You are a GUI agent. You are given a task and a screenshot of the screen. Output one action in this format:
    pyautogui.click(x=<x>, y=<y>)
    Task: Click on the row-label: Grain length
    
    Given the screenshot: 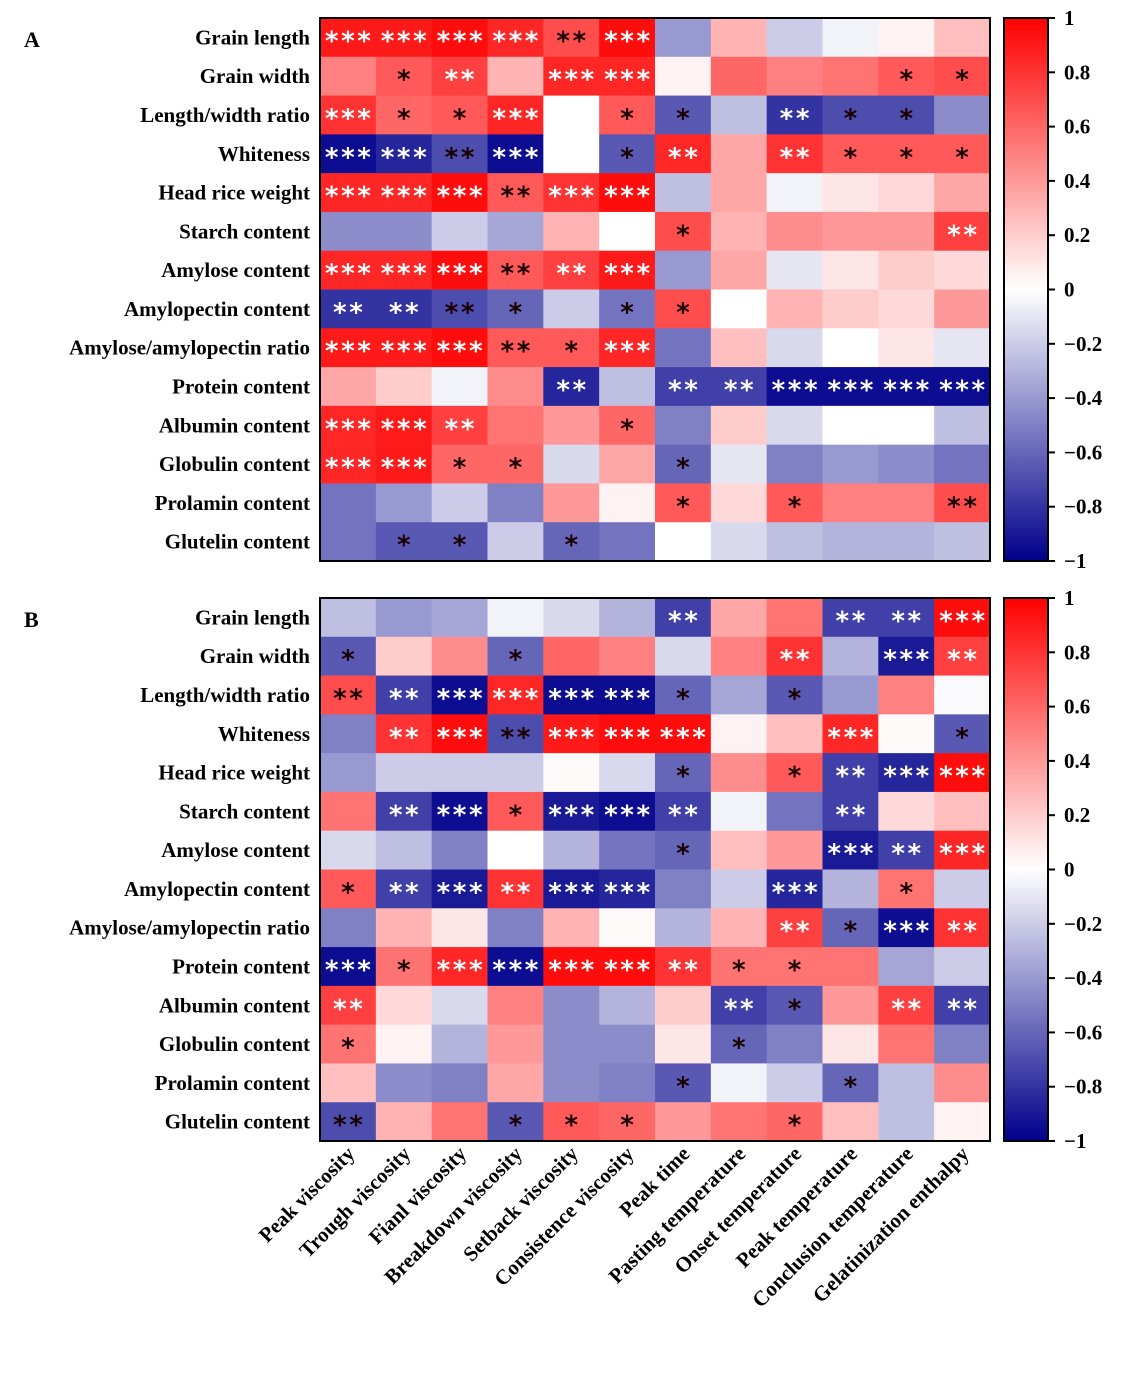 What is the action you would take?
    pyautogui.click(x=252, y=37)
    